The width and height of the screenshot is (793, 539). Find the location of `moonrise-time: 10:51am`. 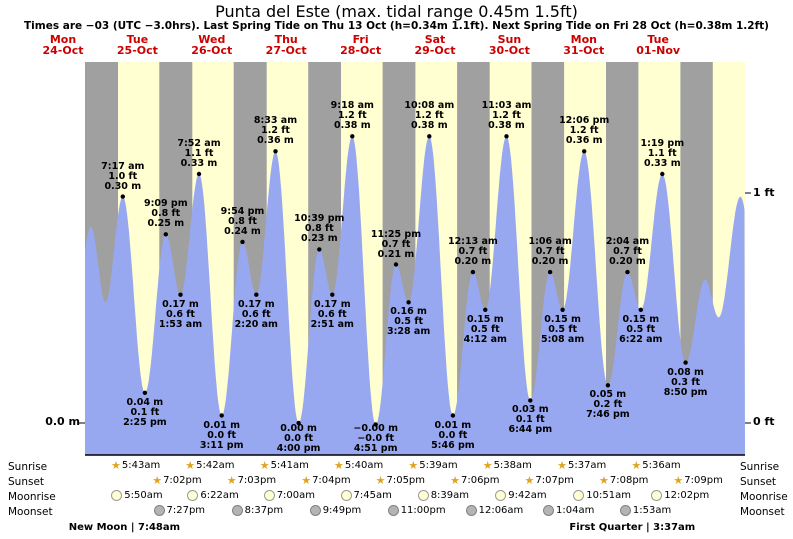

moonrise-time: 10:51am is located at coordinates (608, 495).